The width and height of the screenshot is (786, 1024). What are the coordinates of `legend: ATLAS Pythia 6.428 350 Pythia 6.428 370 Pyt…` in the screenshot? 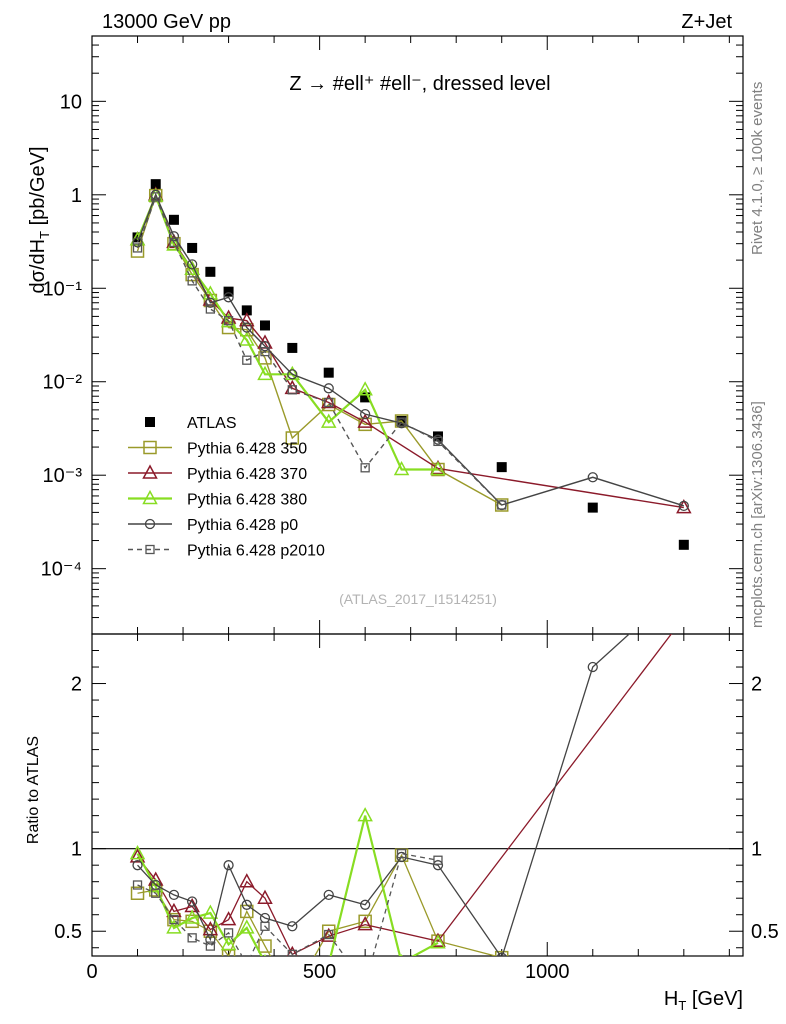 It's located at (226, 487).